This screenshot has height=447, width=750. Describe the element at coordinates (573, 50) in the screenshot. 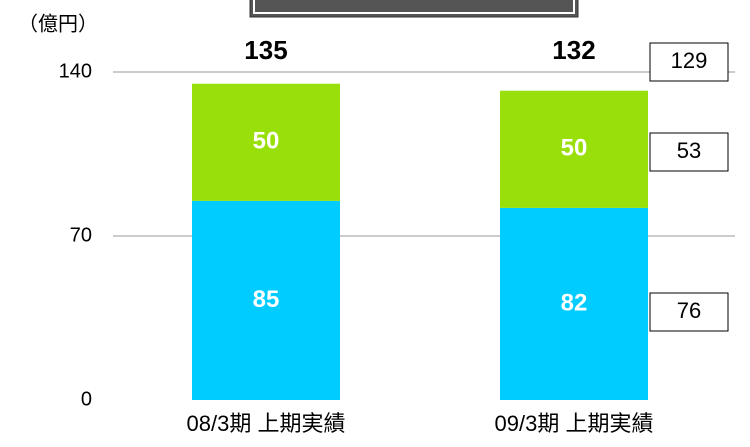

I see `total-label: 132` at that location.